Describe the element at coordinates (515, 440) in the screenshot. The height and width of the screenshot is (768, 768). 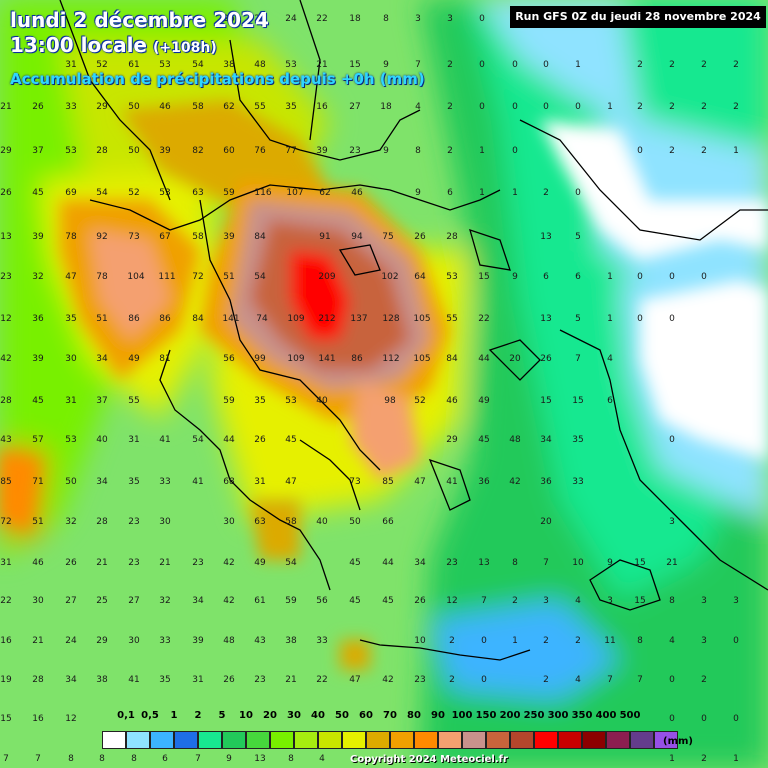
I see `map-value: 48` at that location.